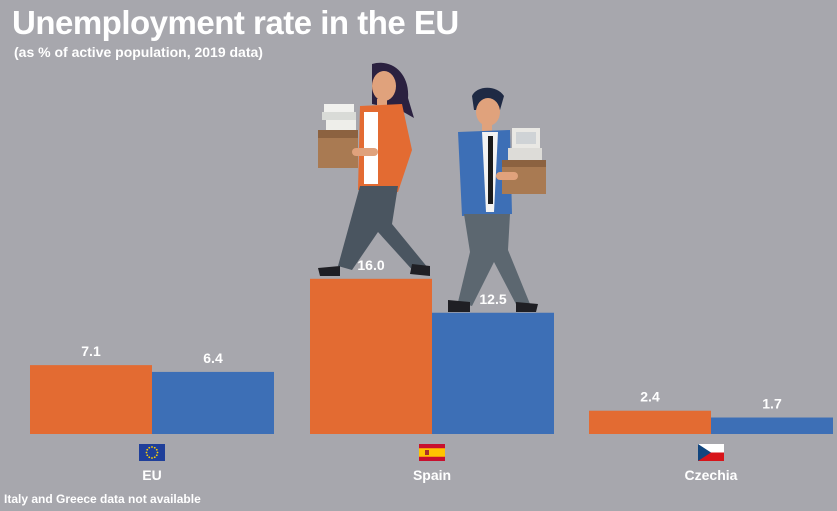 This screenshot has height=511, width=837. What do you see at coordinates (102, 499) in the screenshot?
I see `footnote: Italy and Greece data not available` at bounding box center [102, 499].